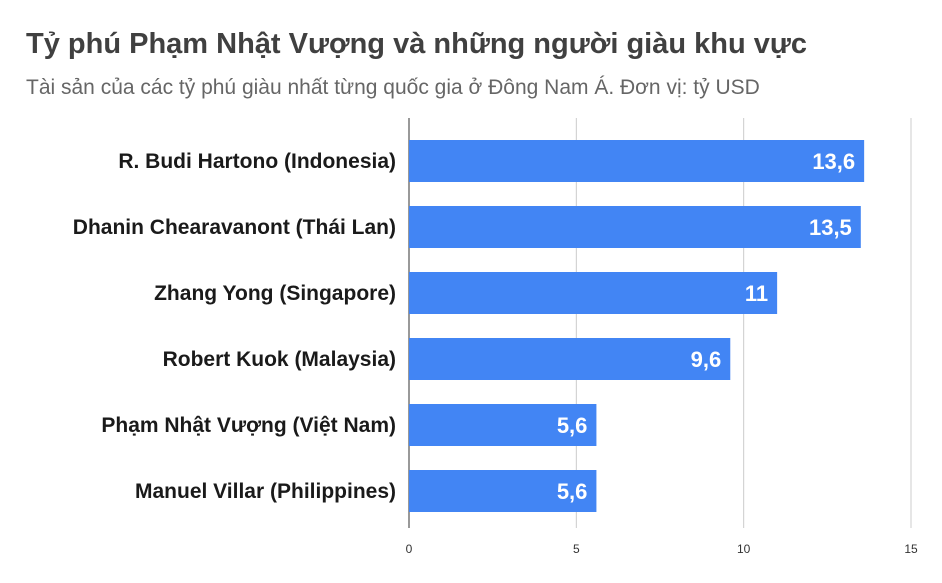 This screenshot has width=942, height=583. I want to click on x-tick-label-5: 5, so click(576, 549).